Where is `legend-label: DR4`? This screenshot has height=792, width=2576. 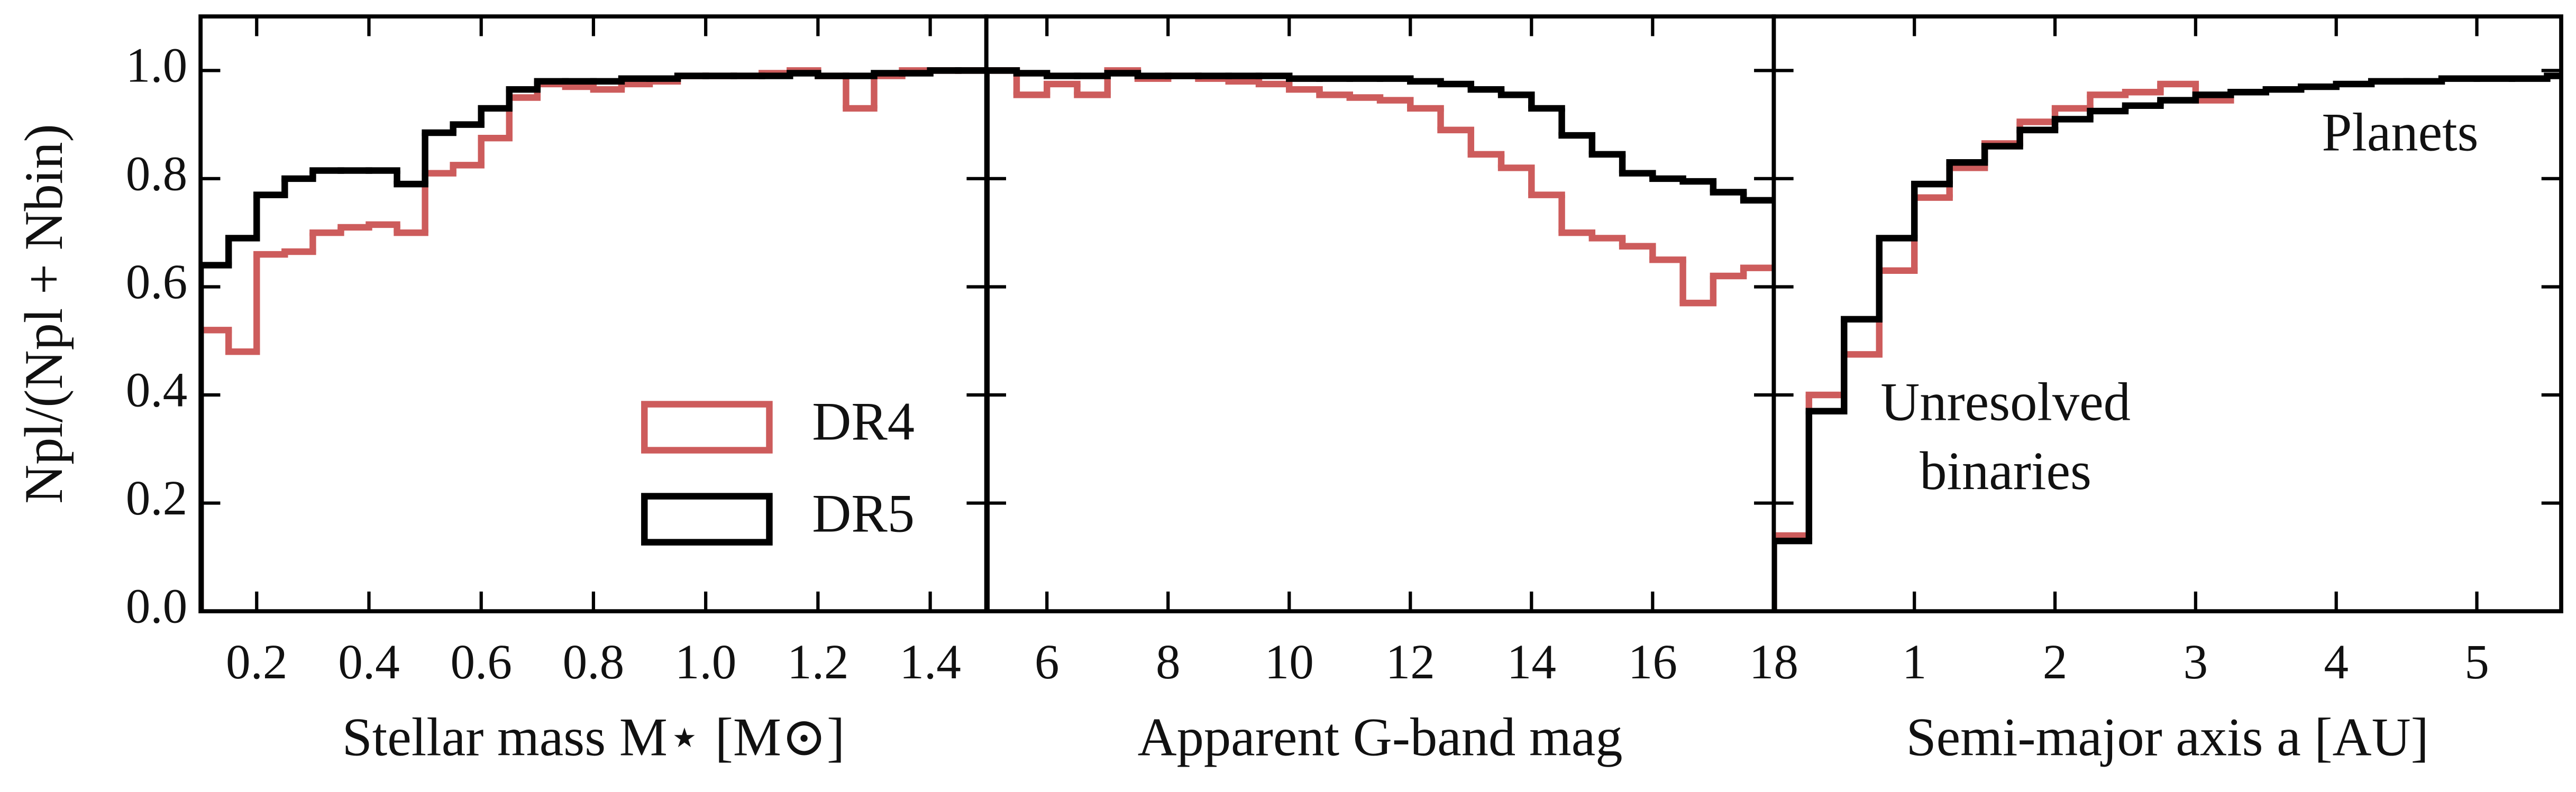 legend-label: DR4 is located at coordinates (863, 422).